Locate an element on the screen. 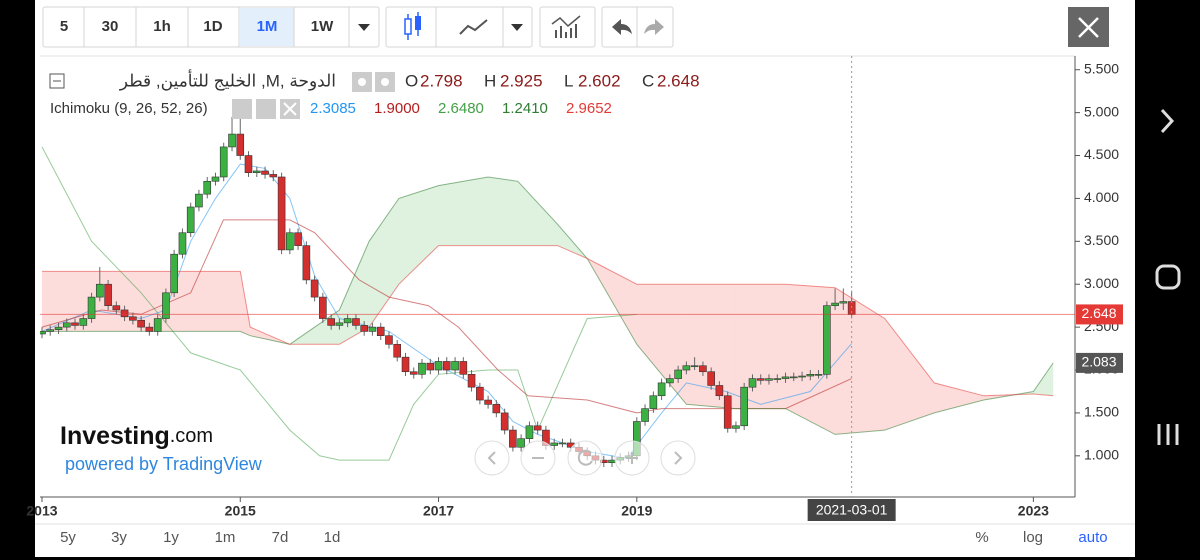 The height and width of the screenshot is (560, 1200). indicator-value: 2.3085 is located at coordinates (333, 108).